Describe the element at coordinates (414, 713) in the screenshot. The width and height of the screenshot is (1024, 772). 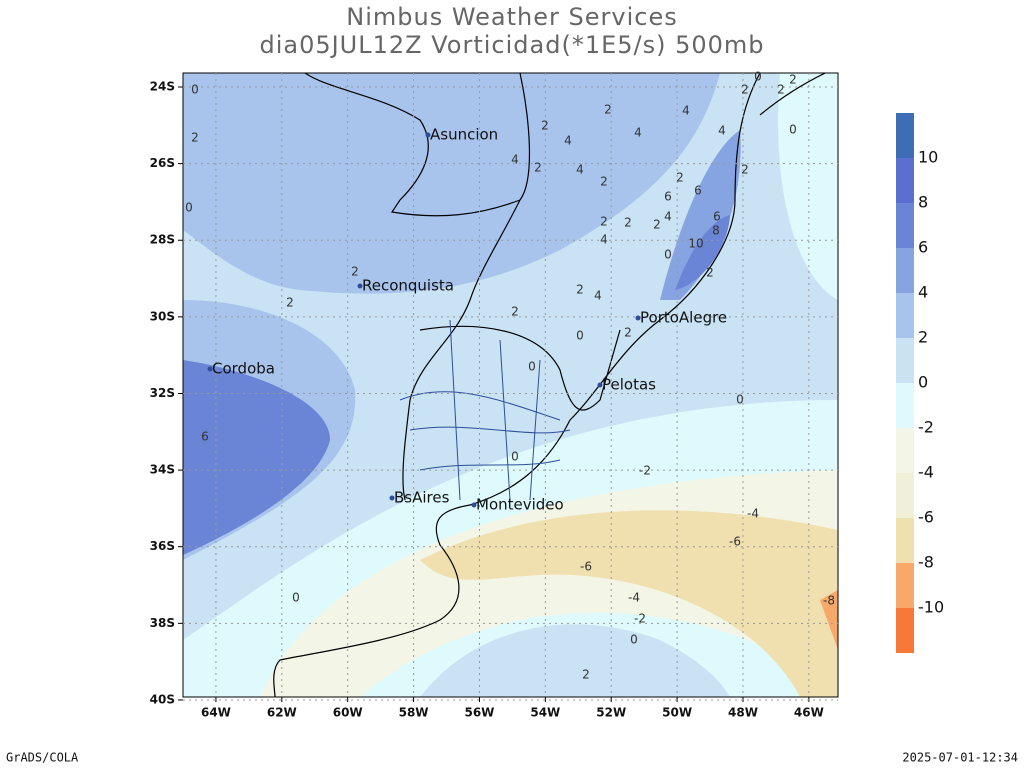
I see `x-tick-label: 58W` at that location.